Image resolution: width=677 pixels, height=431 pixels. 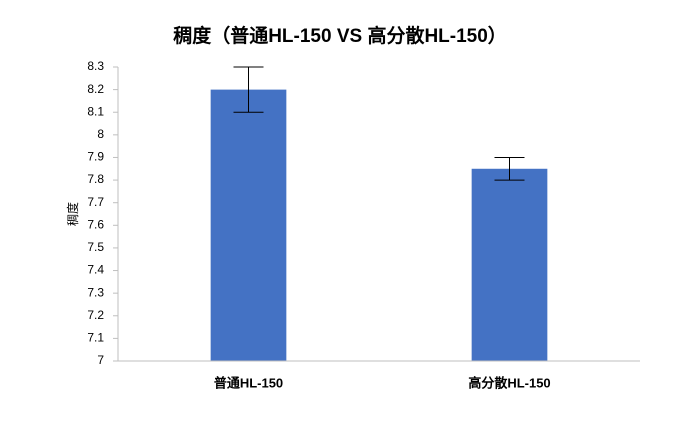 What do you see at coordinates (95, 89) in the screenshot?
I see `y-tick-label: 8.2` at bounding box center [95, 89].